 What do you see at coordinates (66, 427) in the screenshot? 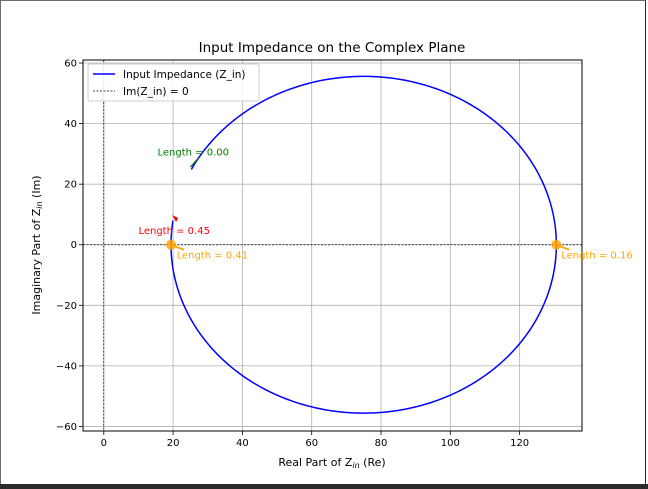
I see `y-tick-label: −60` at bounding box center [66, 427].